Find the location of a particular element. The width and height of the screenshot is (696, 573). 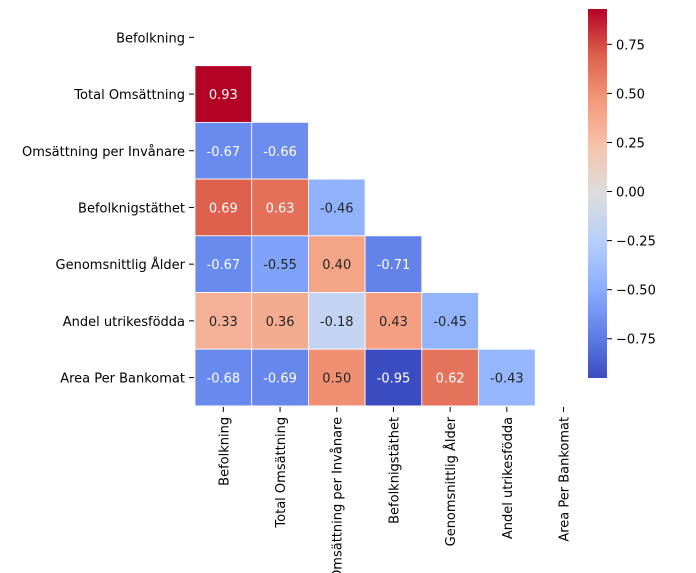

colorbar-gradient is located at coordinates (597, 193).